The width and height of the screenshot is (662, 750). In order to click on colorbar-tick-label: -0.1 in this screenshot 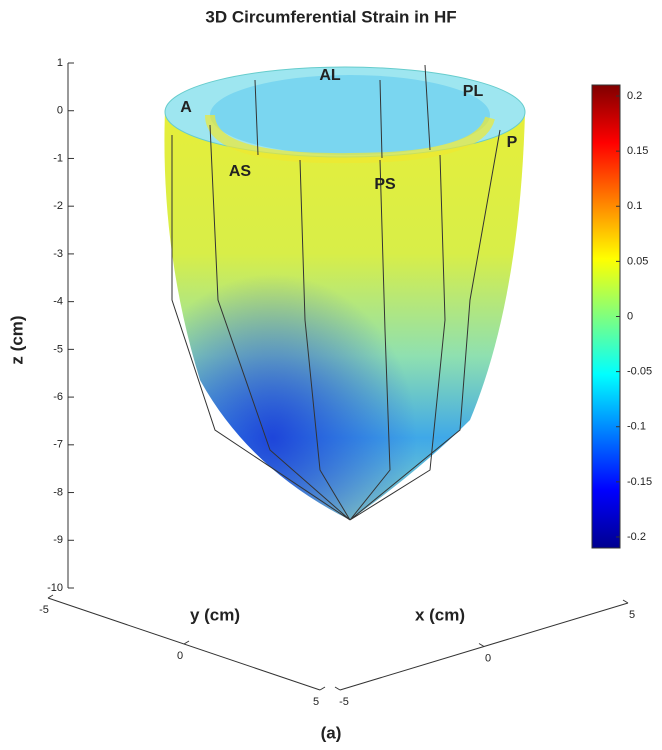, I will do `click(636, 427)`.